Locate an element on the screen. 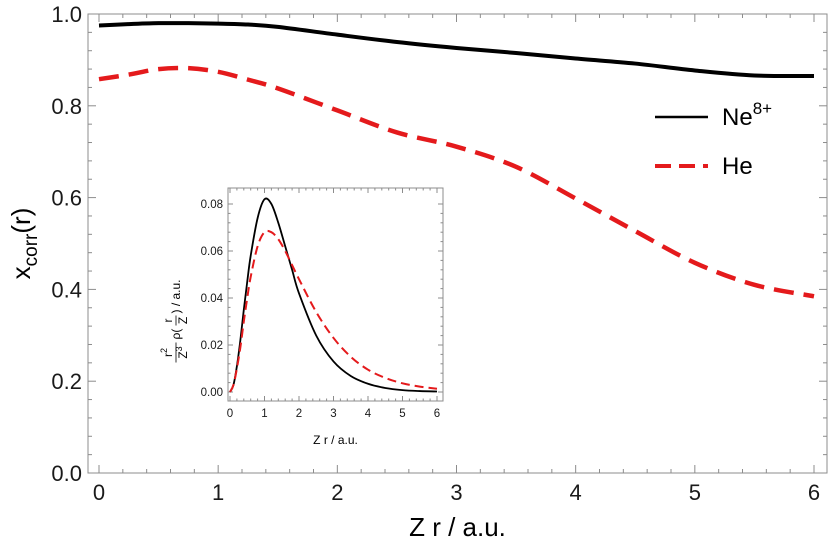  main-x-axis-label: Z r / a.u. is located at coordinates (457, 527).